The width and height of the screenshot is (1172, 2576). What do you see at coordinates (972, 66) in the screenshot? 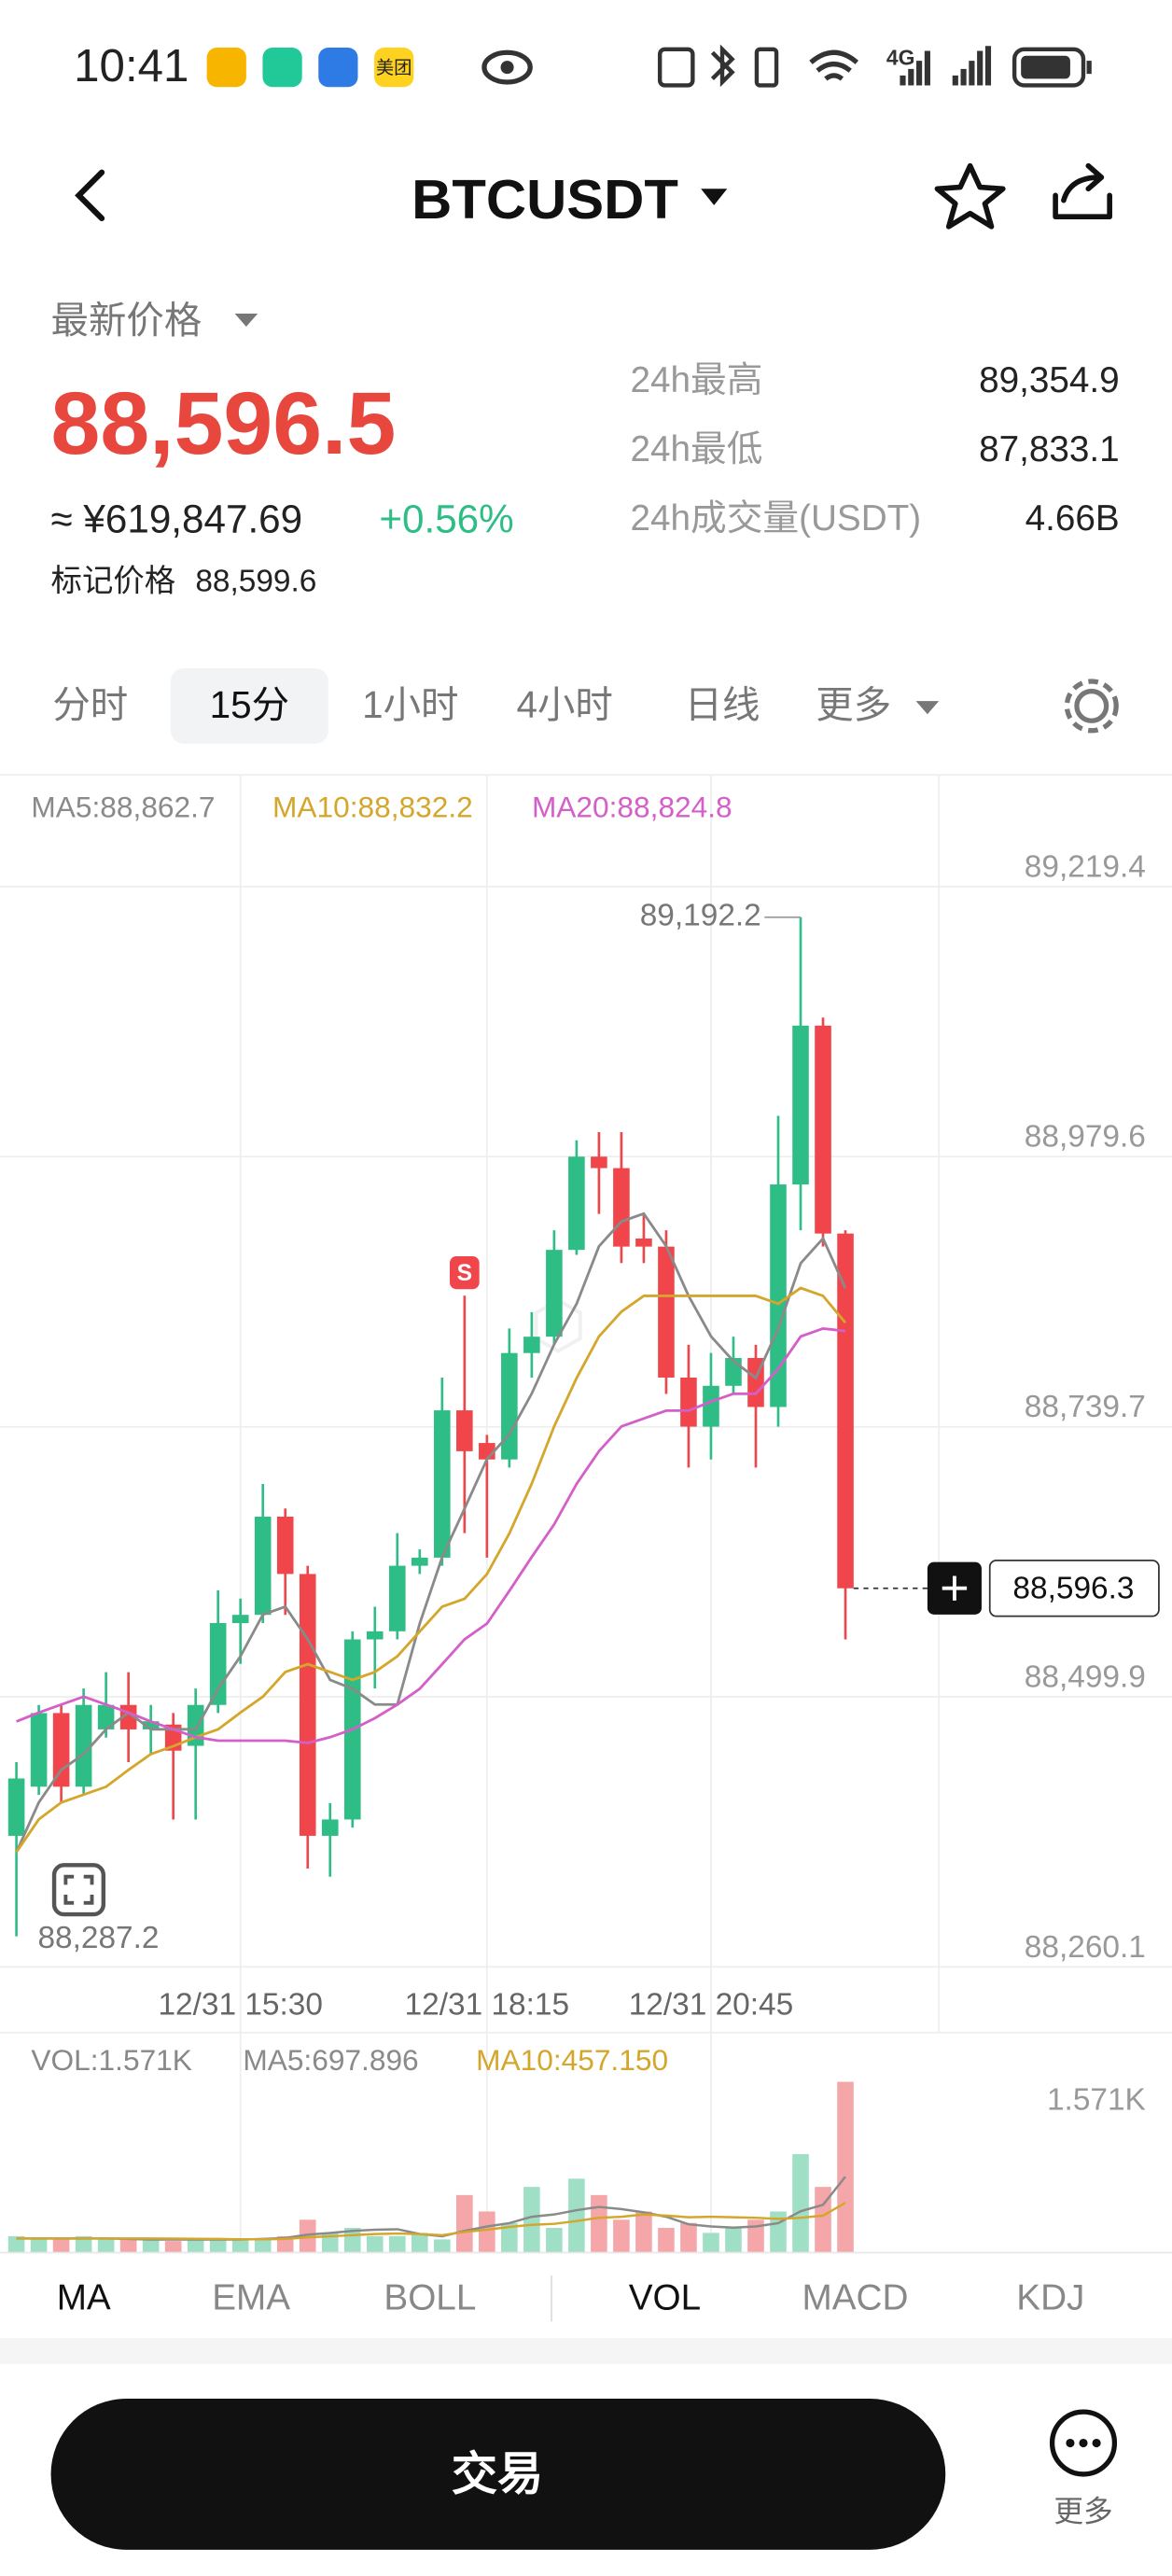
I see `signal-icon` at bounding box center [972, 66].